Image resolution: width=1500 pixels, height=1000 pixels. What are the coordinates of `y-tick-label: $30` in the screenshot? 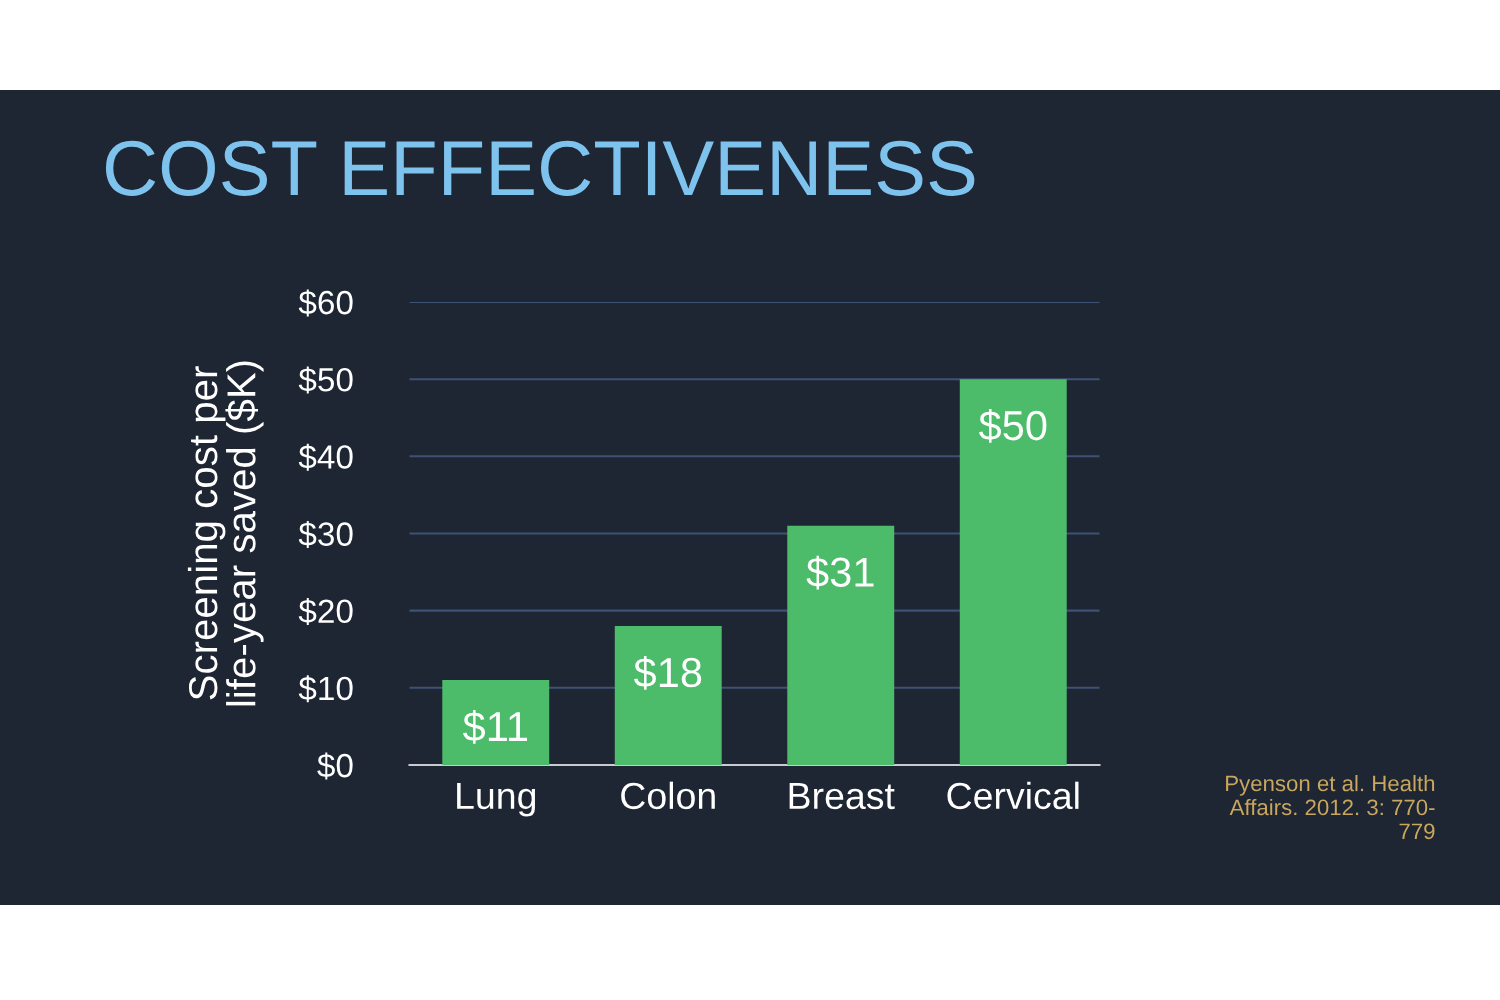 It's located at (325, 534).